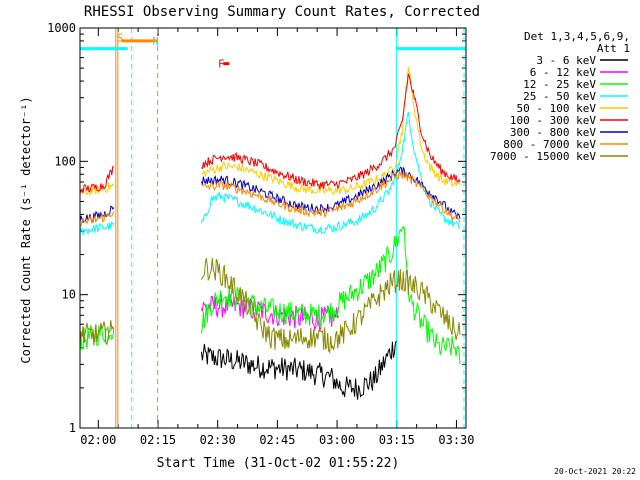 The width and height of the screenshot is (640, 480). I want to click on legend-label: 12 - 25 keV, so click(559, 84).